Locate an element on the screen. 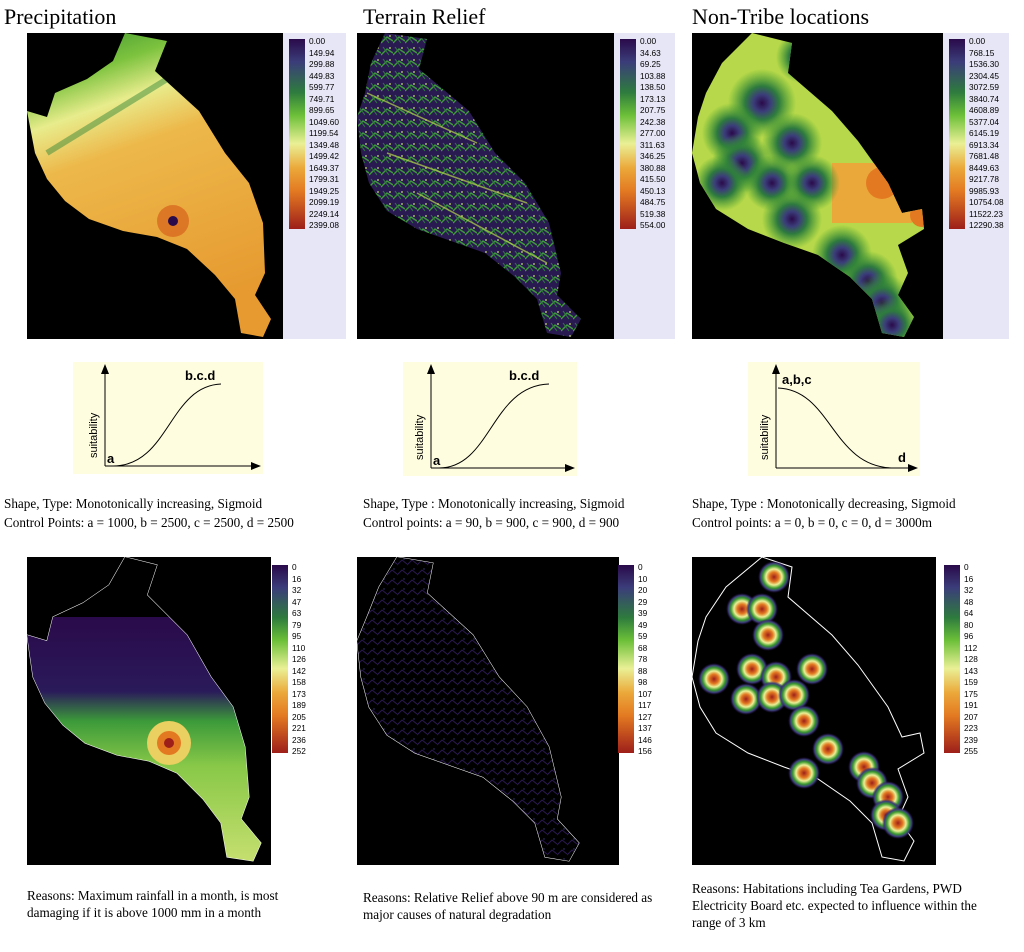 This screenshot has width=1024, height=952. legend-tick: 32 is located at coordinates (297, 590).